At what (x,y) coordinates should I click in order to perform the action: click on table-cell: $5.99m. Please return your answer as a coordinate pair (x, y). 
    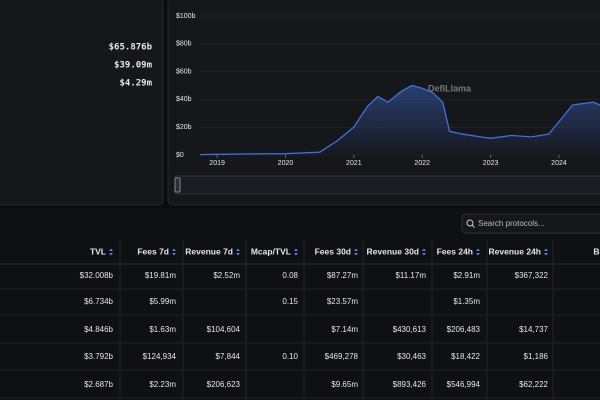
    Looking at the image, I should click on (162, 301).